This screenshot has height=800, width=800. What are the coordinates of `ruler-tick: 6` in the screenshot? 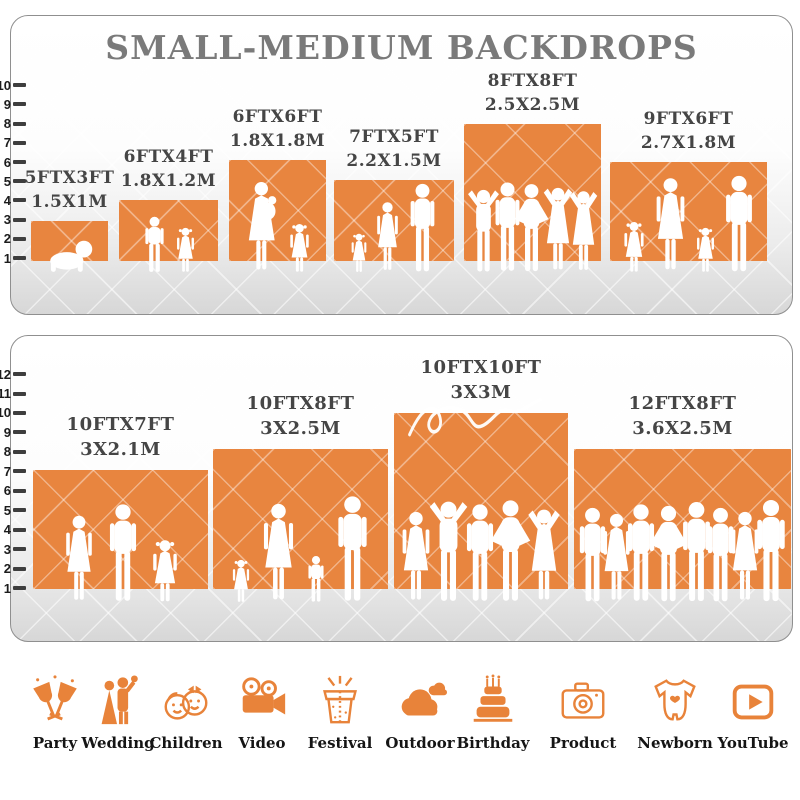 It's located at (20, 491).